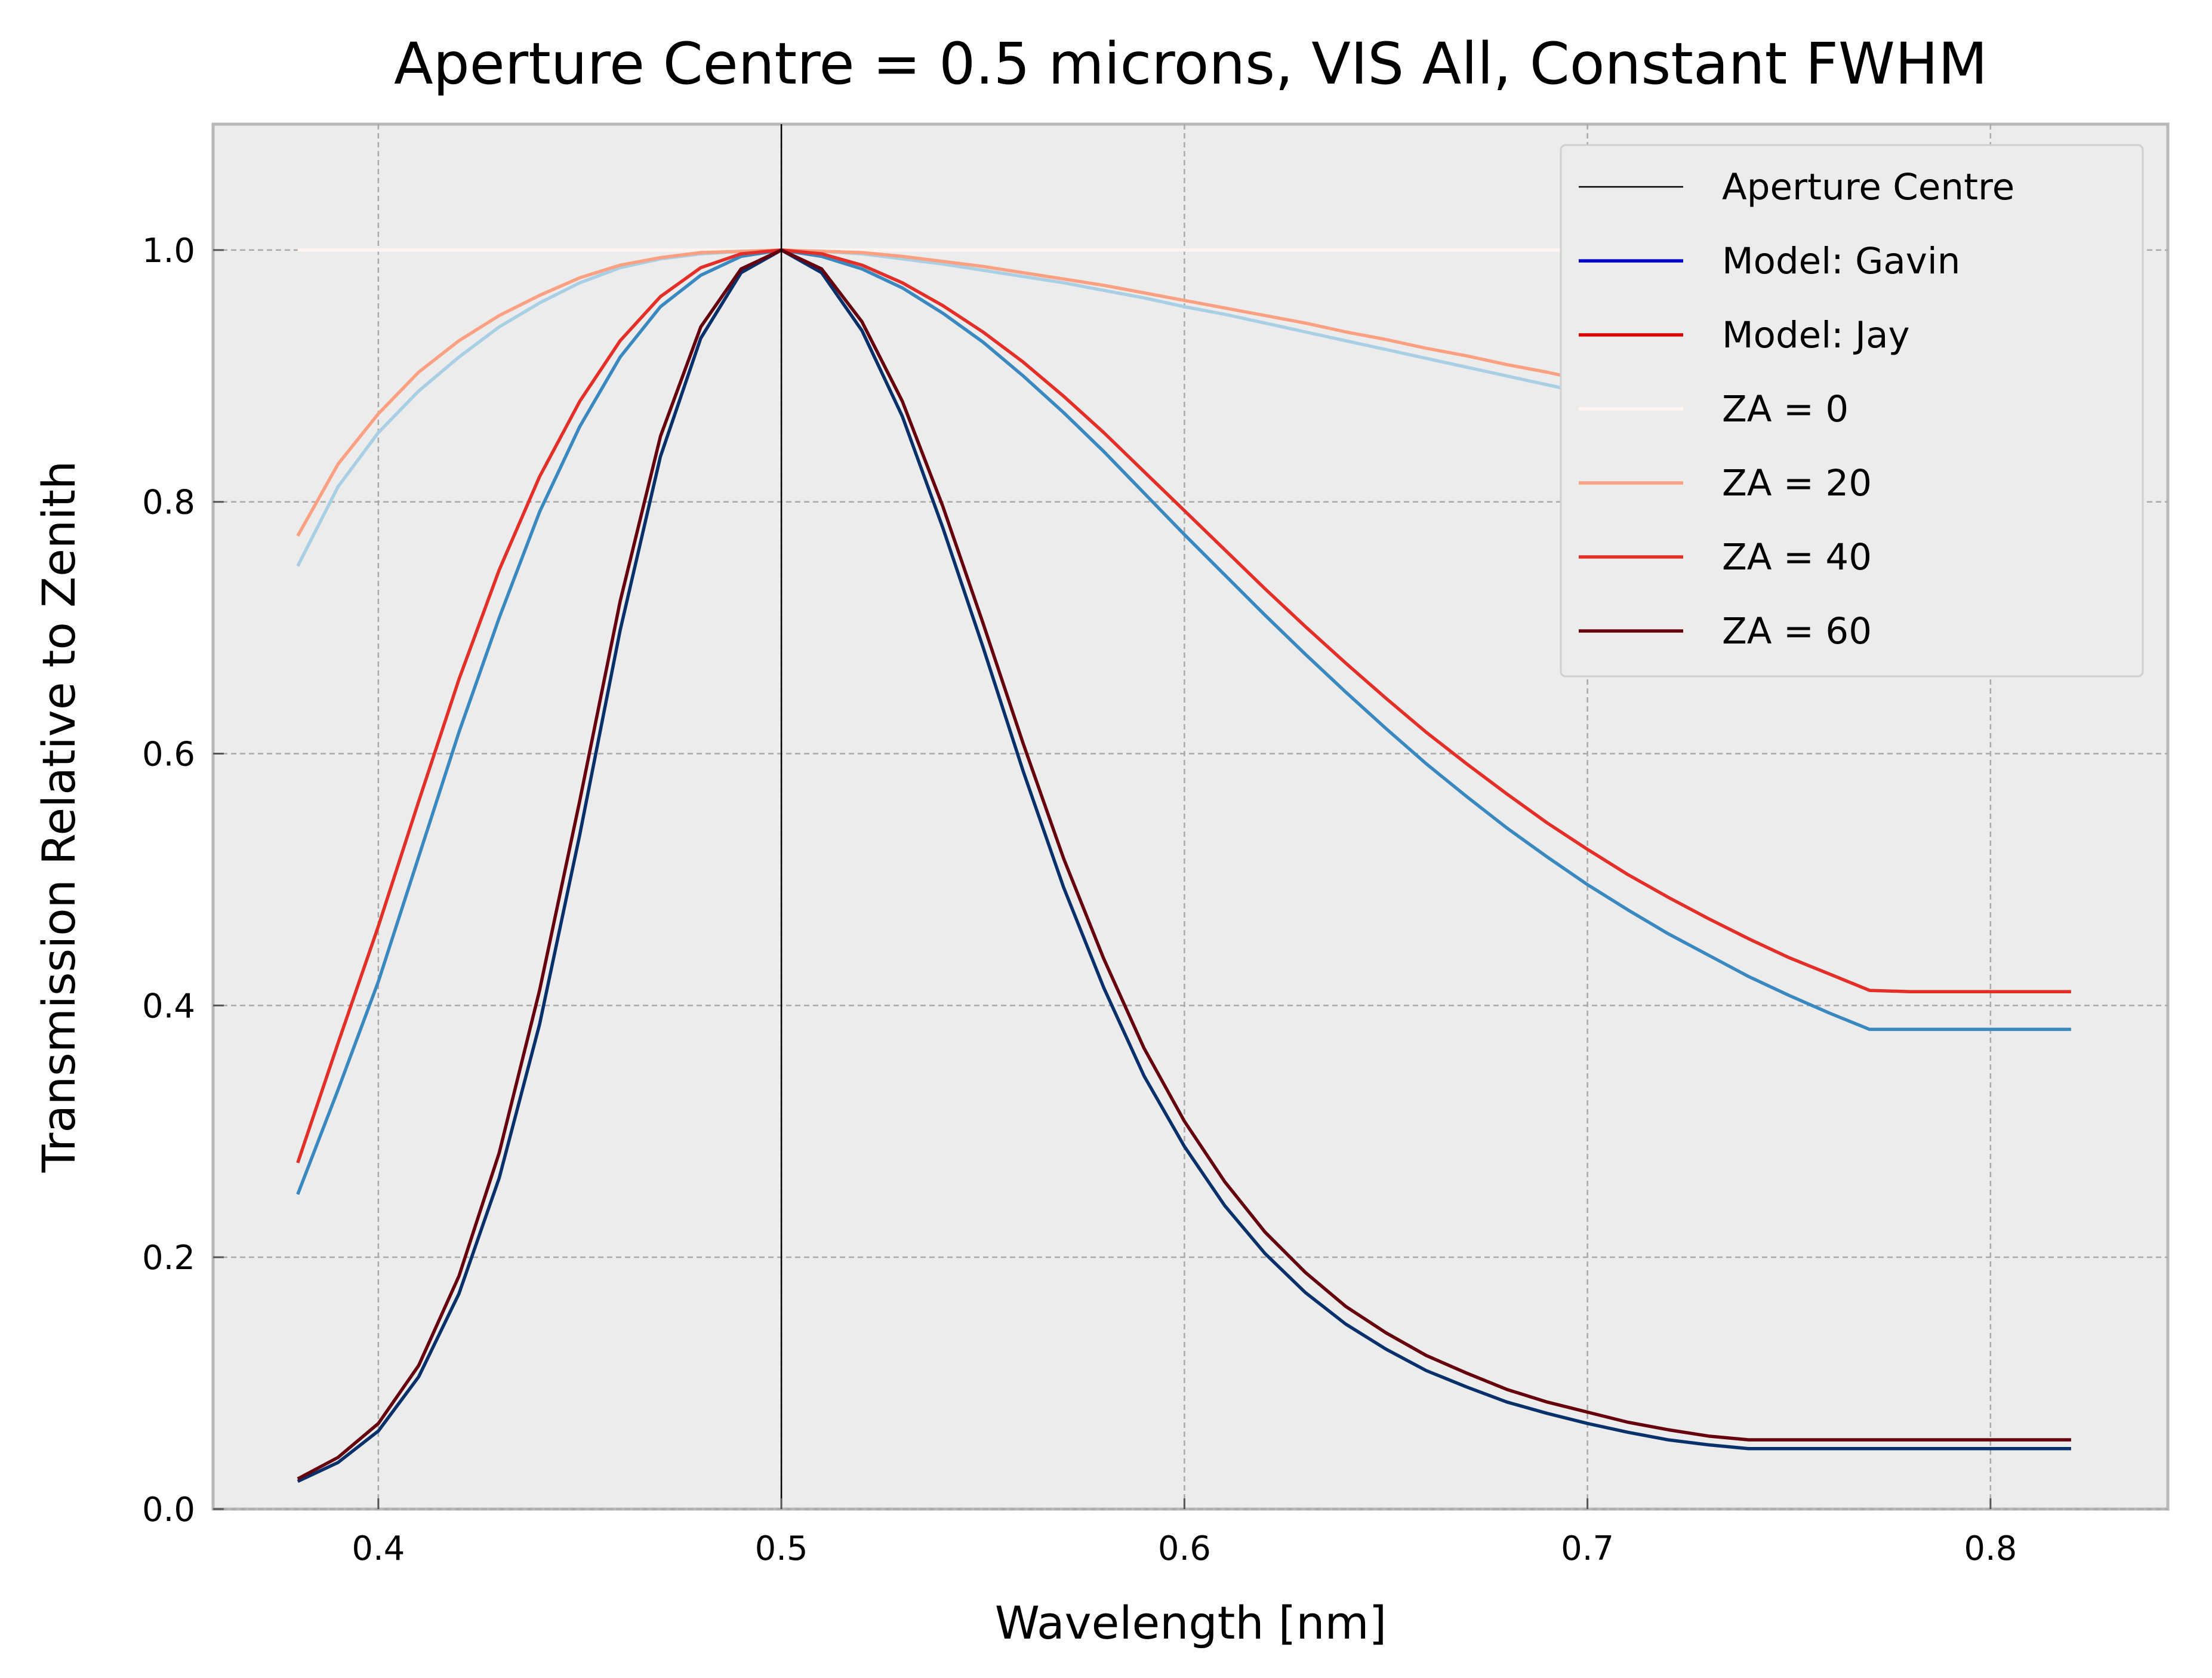 This screenshot has width=2212, height=1678. What do you see at coordinates (1797, 483) in the screenshot?
I see `legend-label: ZA = 20` at bounding box center [1797, 483].